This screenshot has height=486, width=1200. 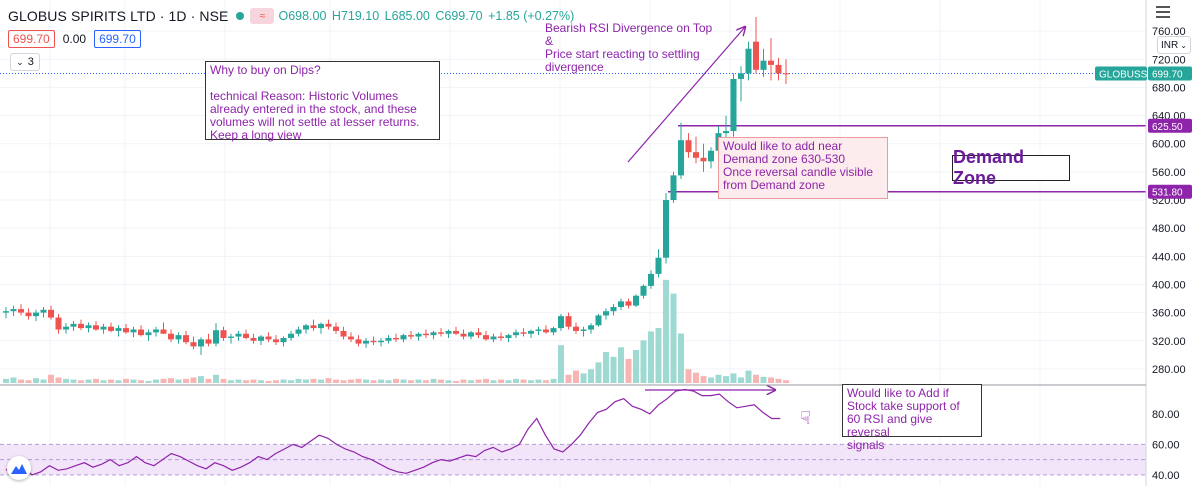 I want to click on buy-price-button: 699.70, so click(x=117, y=39).